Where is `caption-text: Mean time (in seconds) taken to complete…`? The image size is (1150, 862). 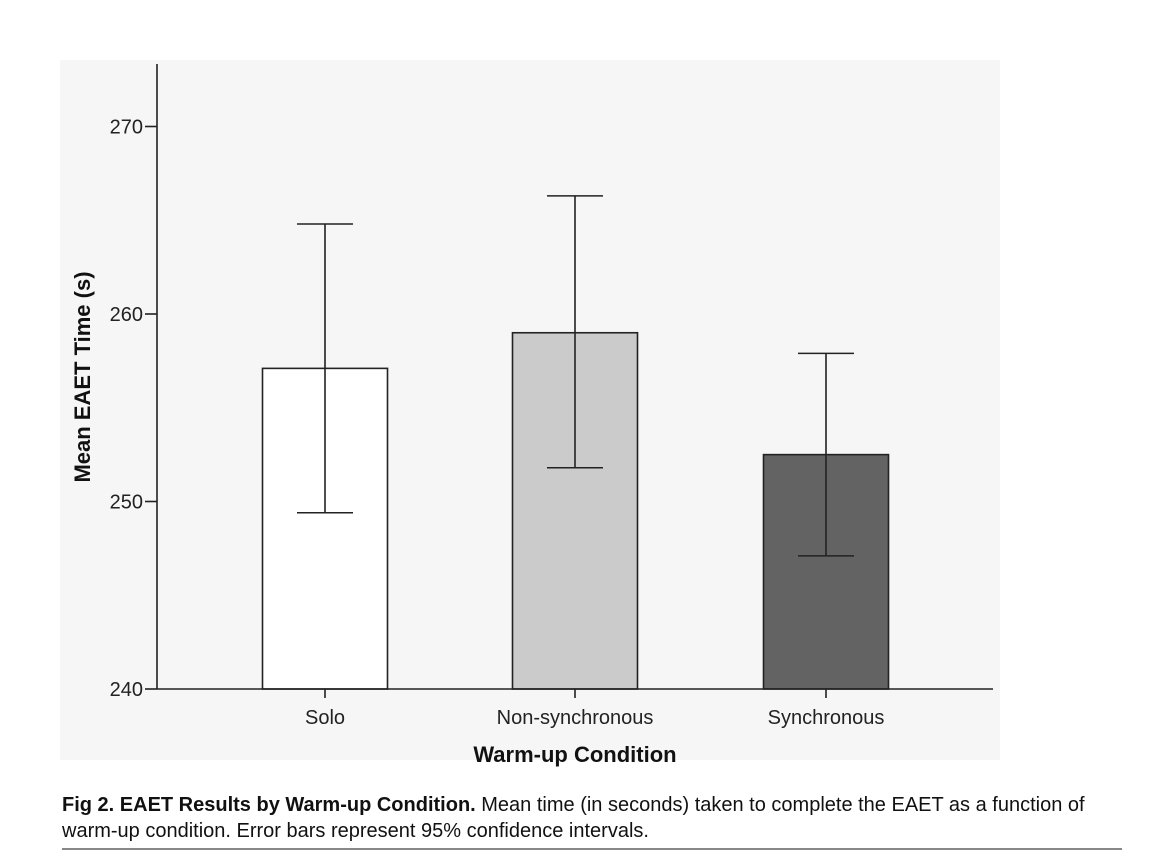
caption-text: Mean time (in seconds) taken to complete… is located at coordinates (573, 818).